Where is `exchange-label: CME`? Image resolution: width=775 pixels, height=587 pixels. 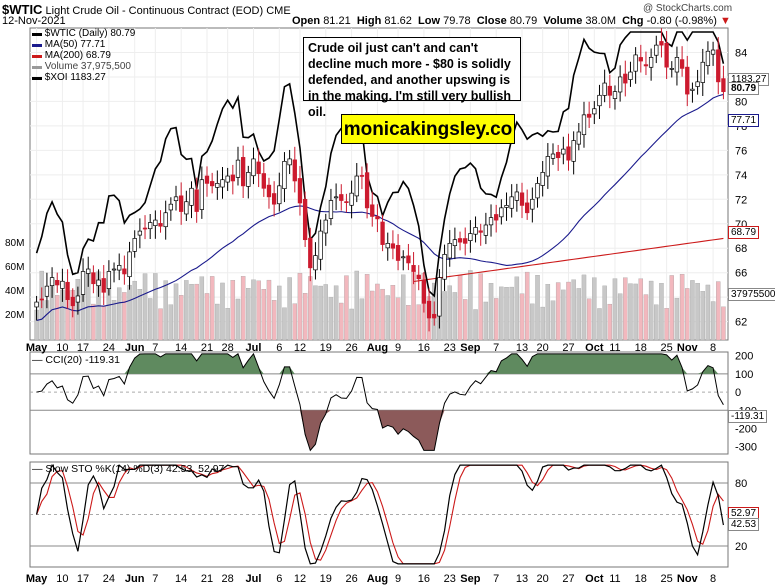 exchange-label: CME is located at coordinates (278, 11).